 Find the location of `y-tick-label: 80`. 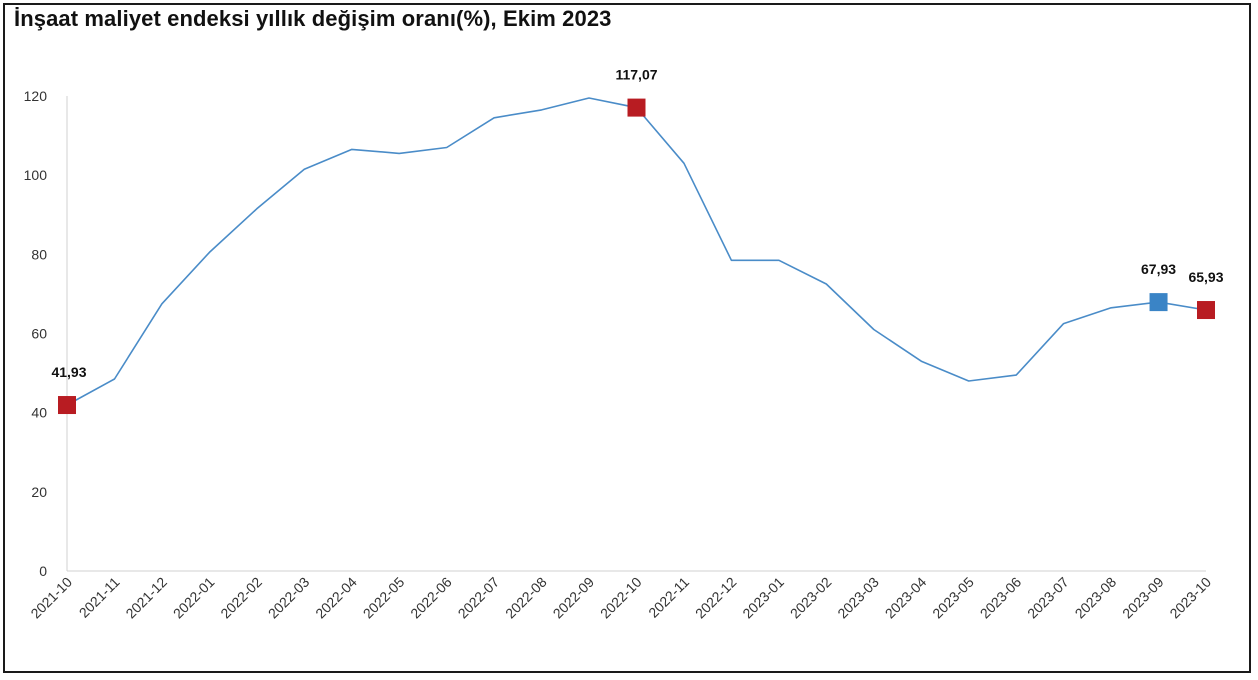

y-tick-label: 80 is located at coordinates (39, 254).